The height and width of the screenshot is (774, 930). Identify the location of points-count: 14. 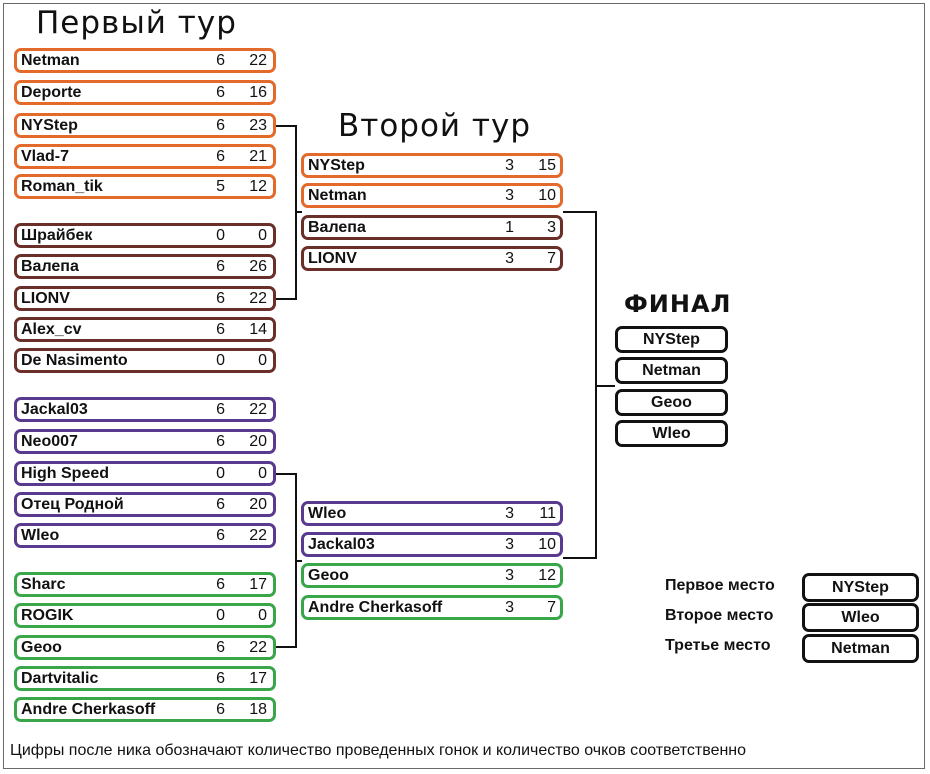
(258, 329).